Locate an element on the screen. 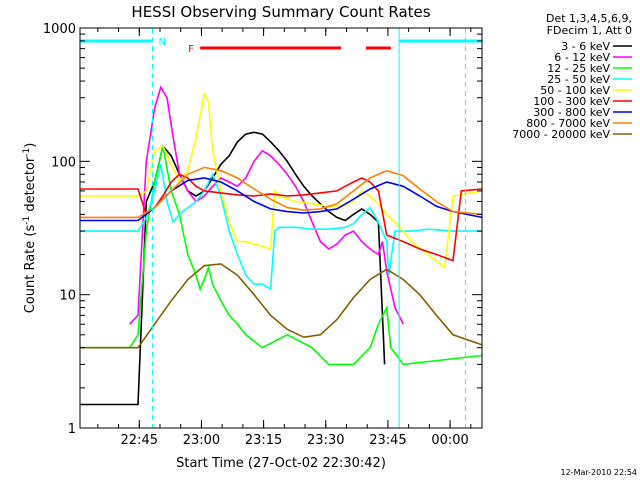  y-tick-label-1: 100 is located at coordinates (63, 162).